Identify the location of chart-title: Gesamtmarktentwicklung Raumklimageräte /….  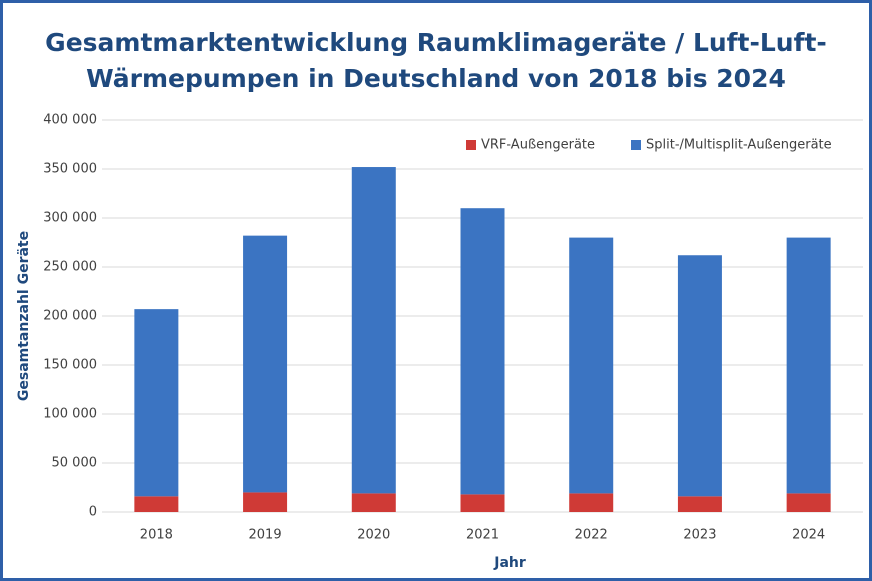
(436, 42).